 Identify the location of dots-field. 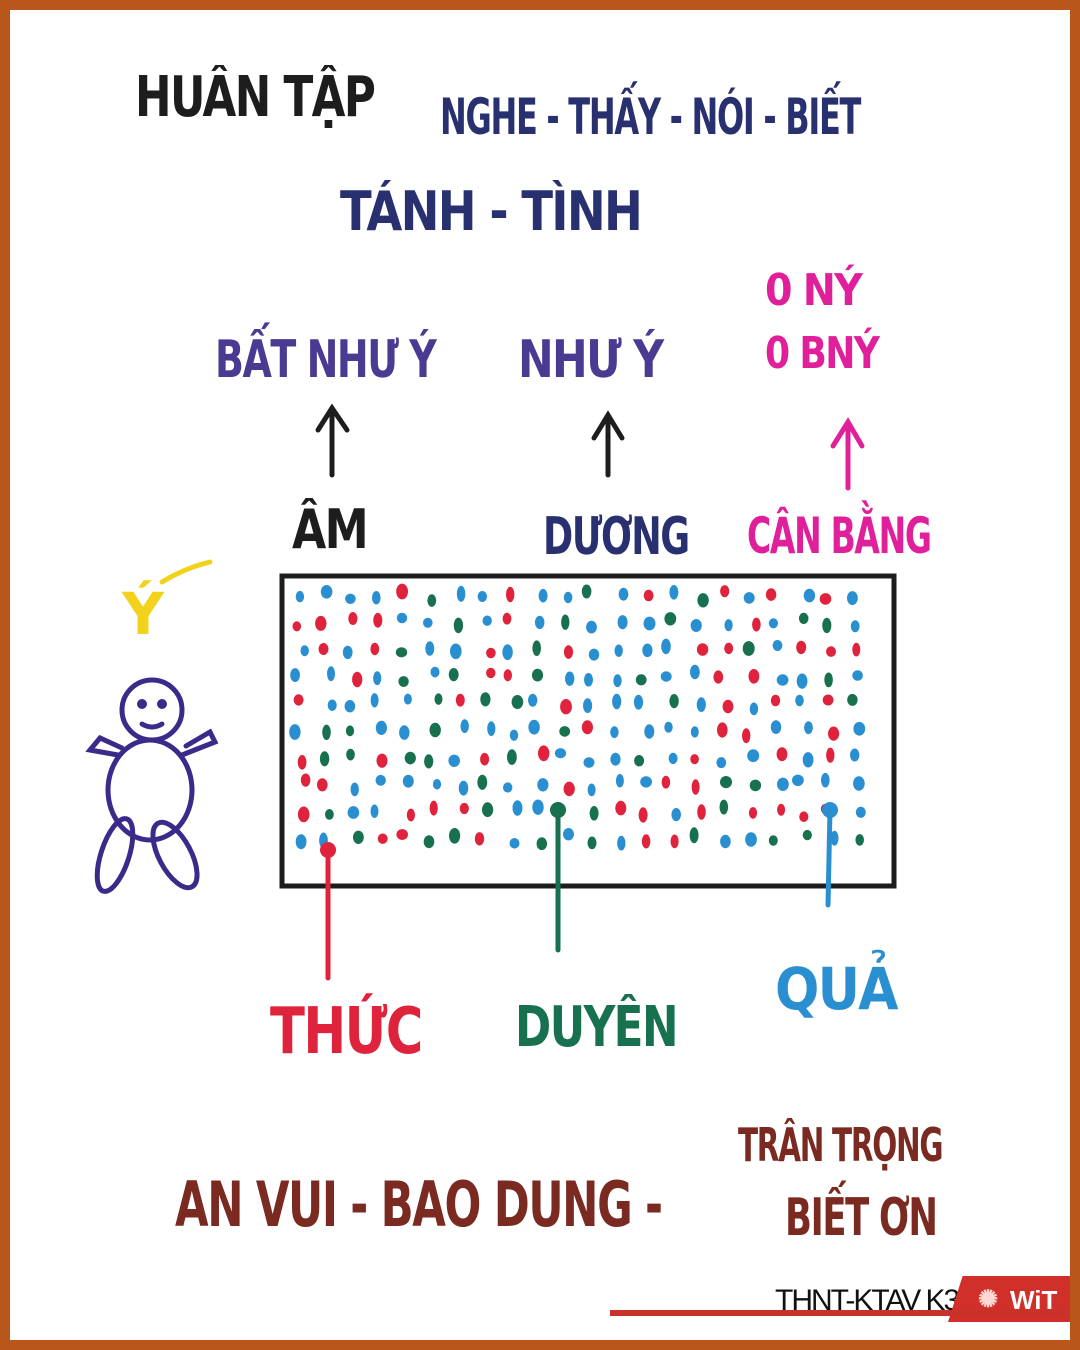
(577, 717).